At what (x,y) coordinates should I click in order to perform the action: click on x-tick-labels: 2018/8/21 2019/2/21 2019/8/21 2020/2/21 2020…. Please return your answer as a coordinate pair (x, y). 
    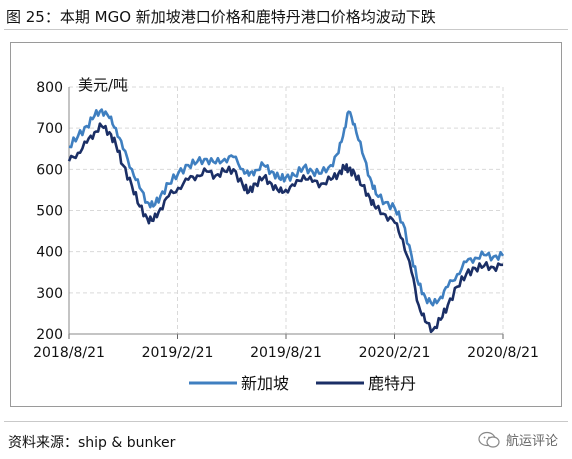
    Looking at the image, I should click on (286, 353).